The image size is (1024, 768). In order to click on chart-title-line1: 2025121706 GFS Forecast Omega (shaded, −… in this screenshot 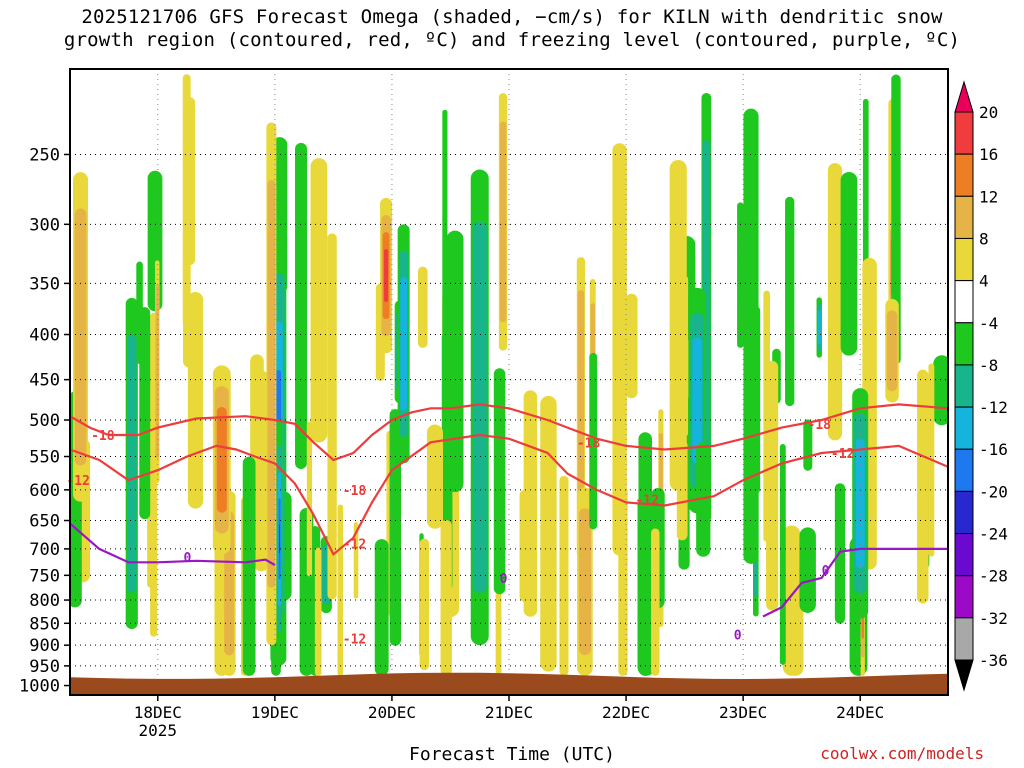, I will do `click(512, 17)`.